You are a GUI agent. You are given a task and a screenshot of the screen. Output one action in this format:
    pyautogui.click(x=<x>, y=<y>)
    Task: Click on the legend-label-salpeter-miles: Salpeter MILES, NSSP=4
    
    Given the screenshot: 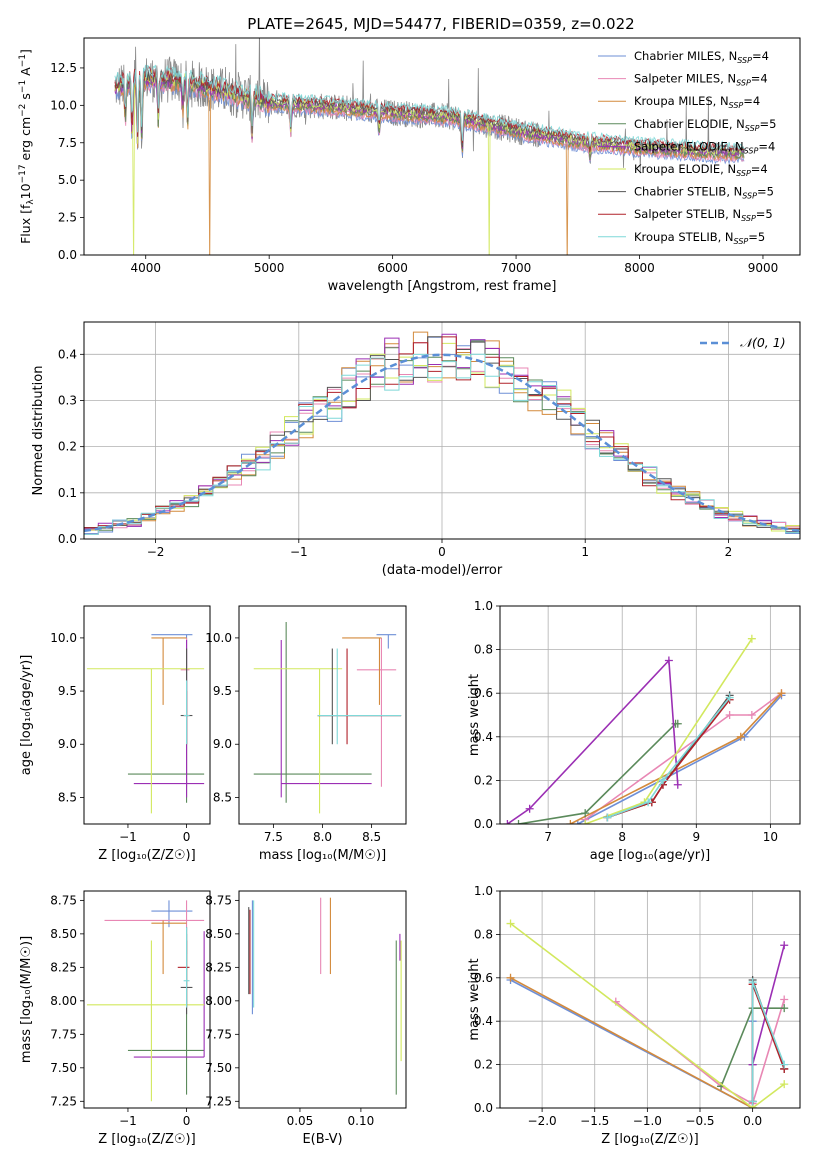 What is the action you would take?
    pyautogui.click(x=701, y=80)
    